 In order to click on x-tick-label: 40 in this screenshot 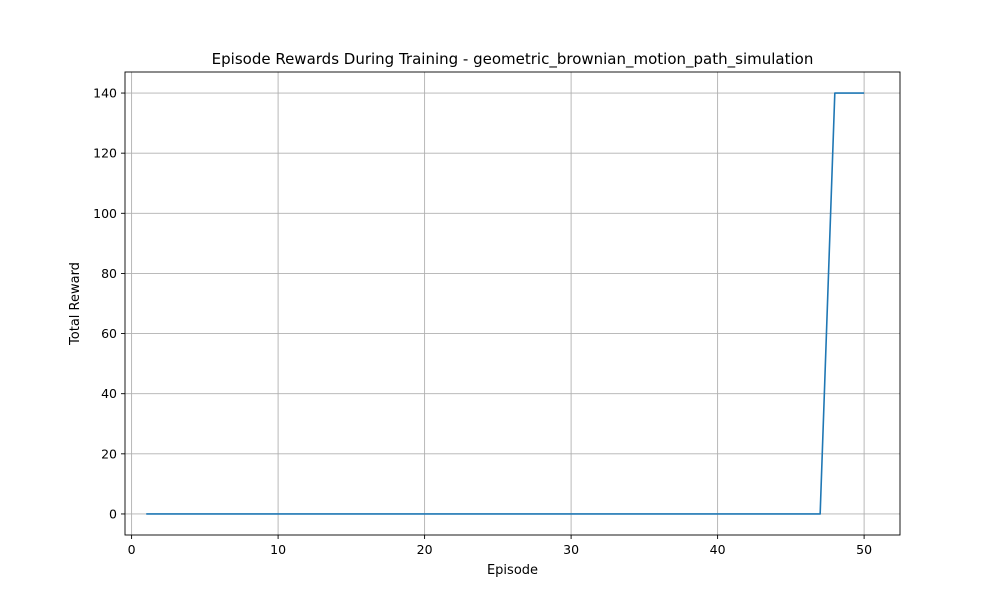, I will do `click(718, 549)`.